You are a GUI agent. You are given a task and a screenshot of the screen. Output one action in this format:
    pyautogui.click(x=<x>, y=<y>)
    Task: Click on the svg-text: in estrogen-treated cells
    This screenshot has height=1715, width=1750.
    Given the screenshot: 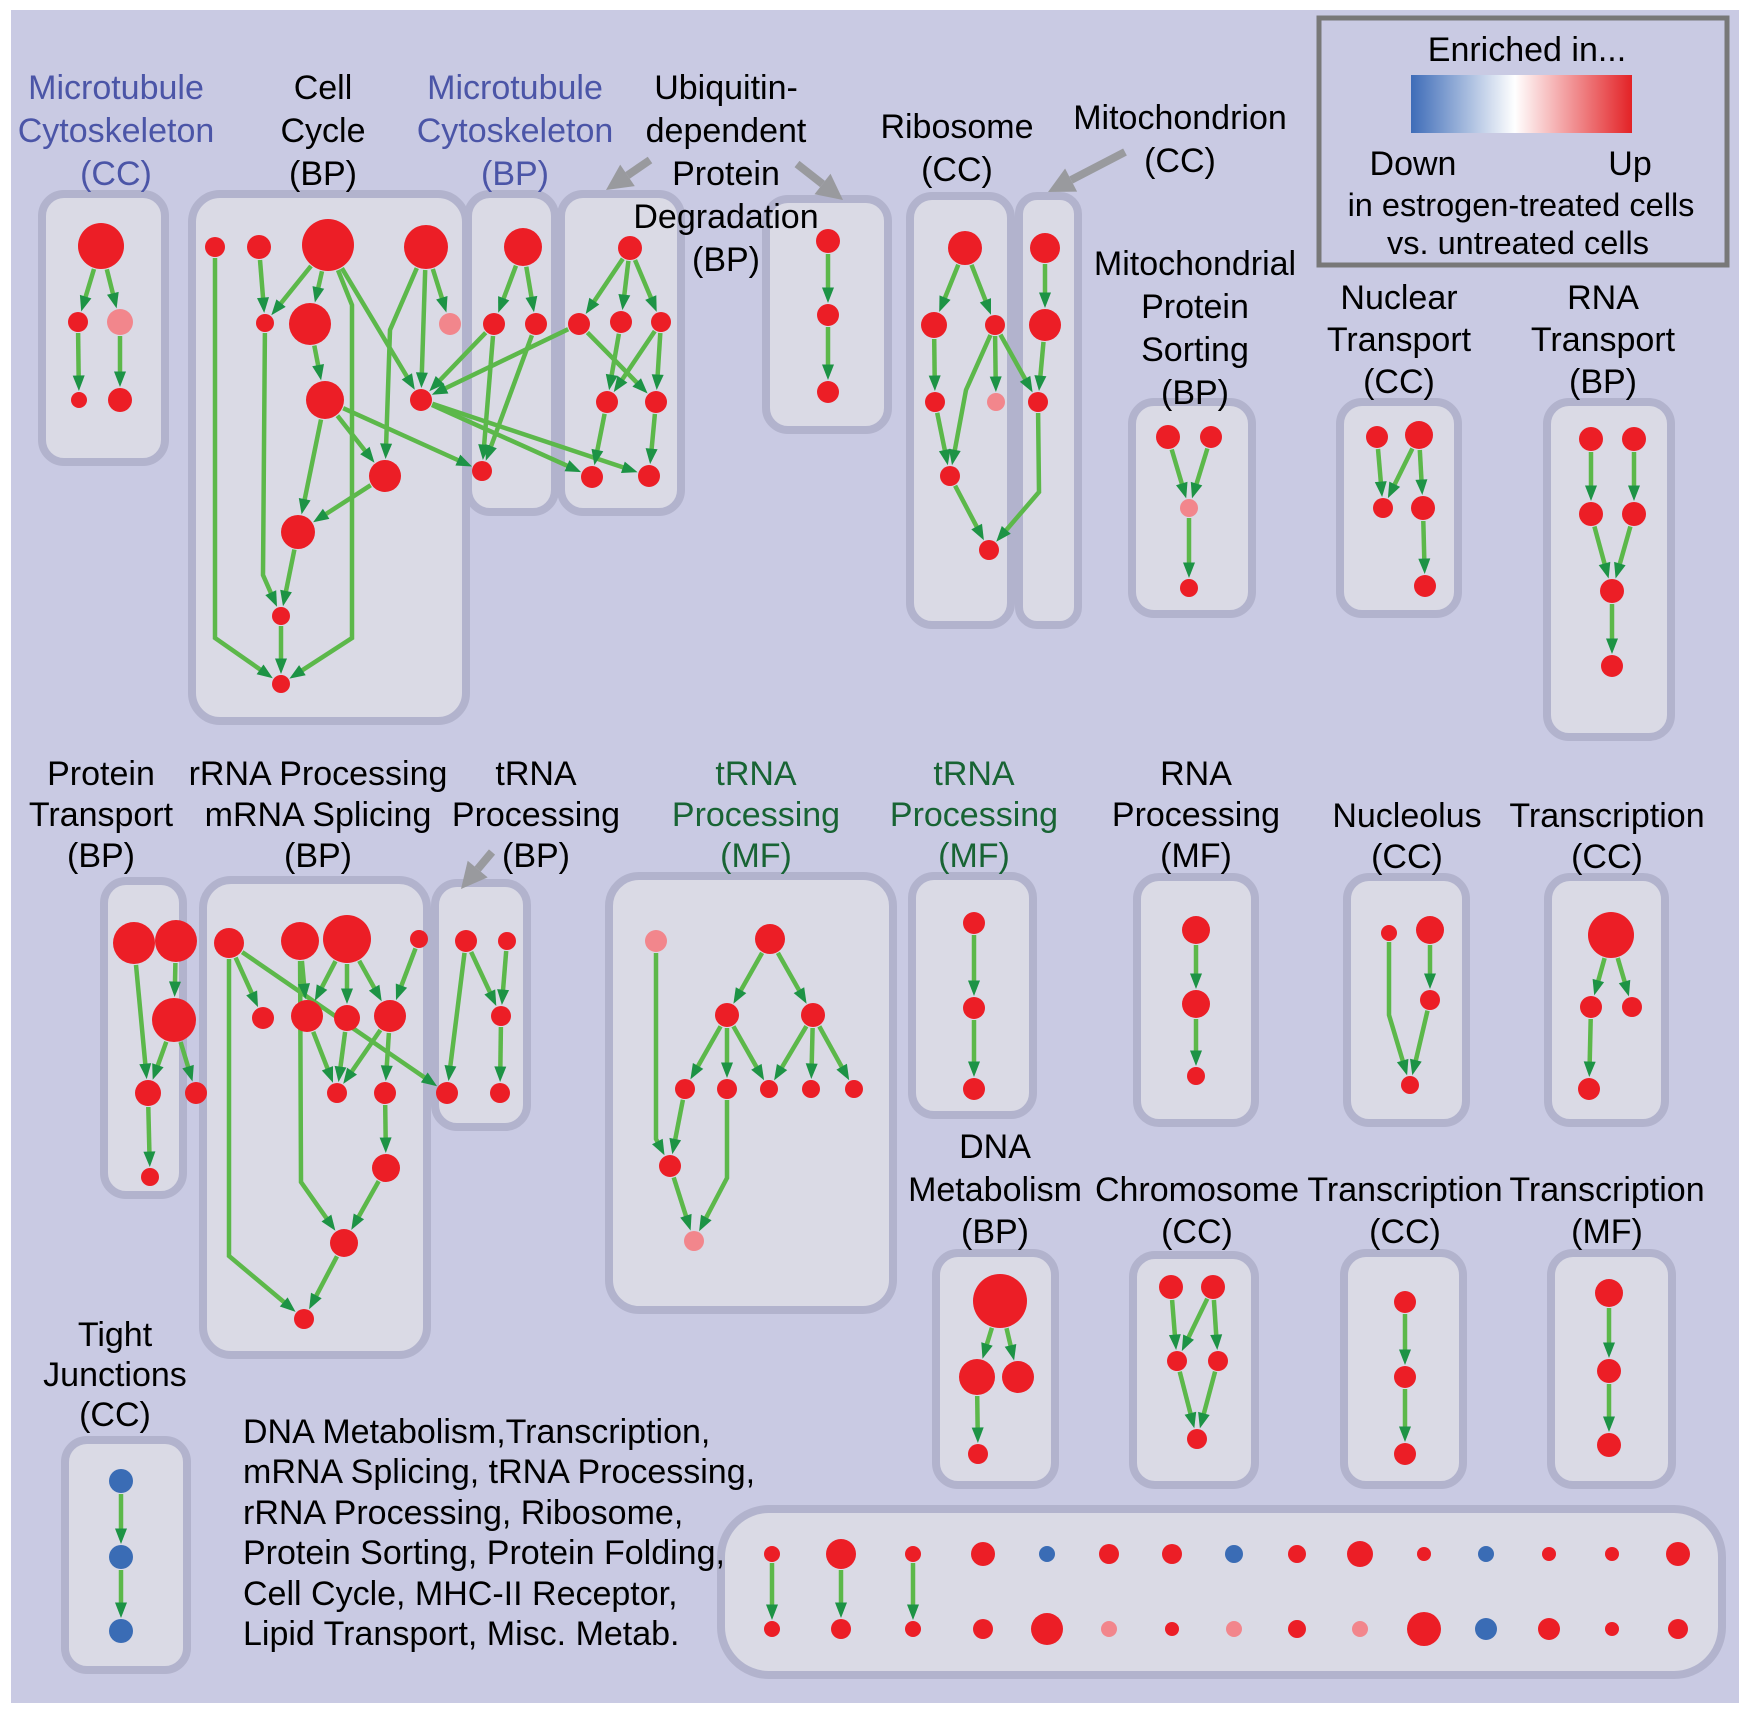 What is the action you would take?
    pyautogui.click(x=1521, y=205)
    